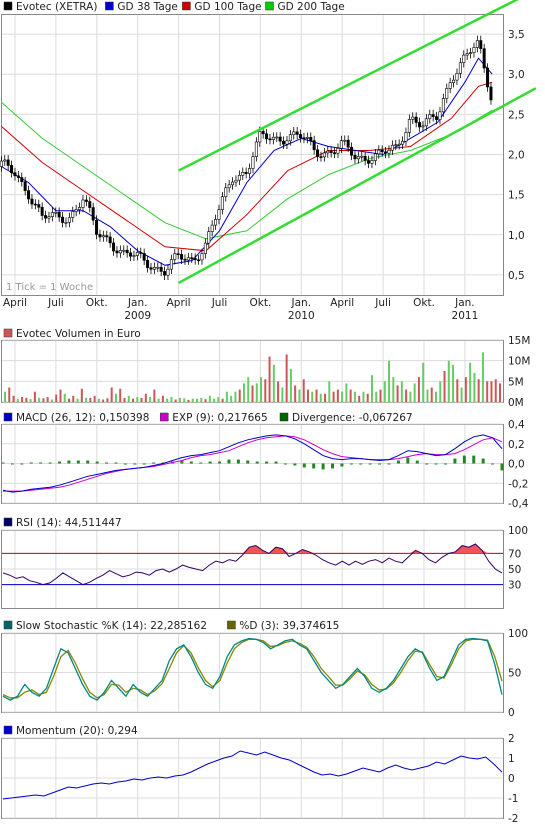 The image size is (545, 826). Describe the element at coordinates (342, 303) in the screenshot. I see `x-month-label: April` at that location.